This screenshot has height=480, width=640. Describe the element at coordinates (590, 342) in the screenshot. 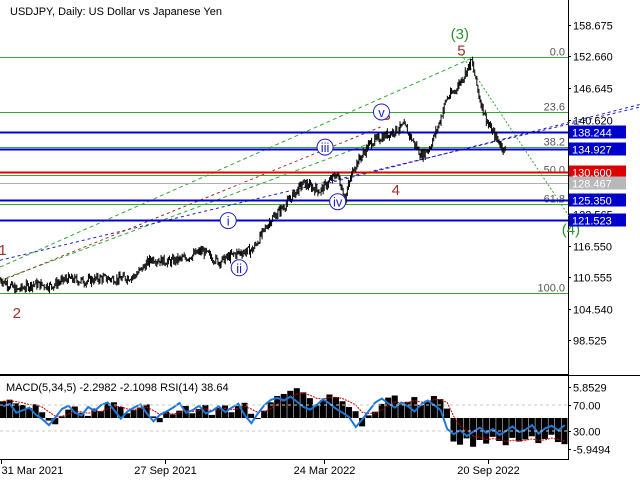

I see `price-tick-label: 98.525` at that location.